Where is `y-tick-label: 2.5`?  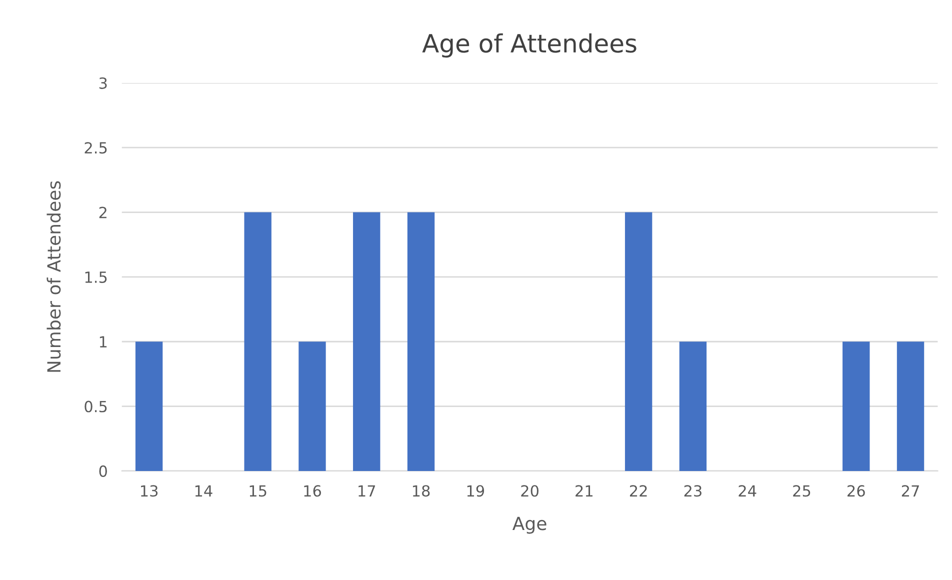
y-tick-label: 2.5 is located at coordinates (95, 148).